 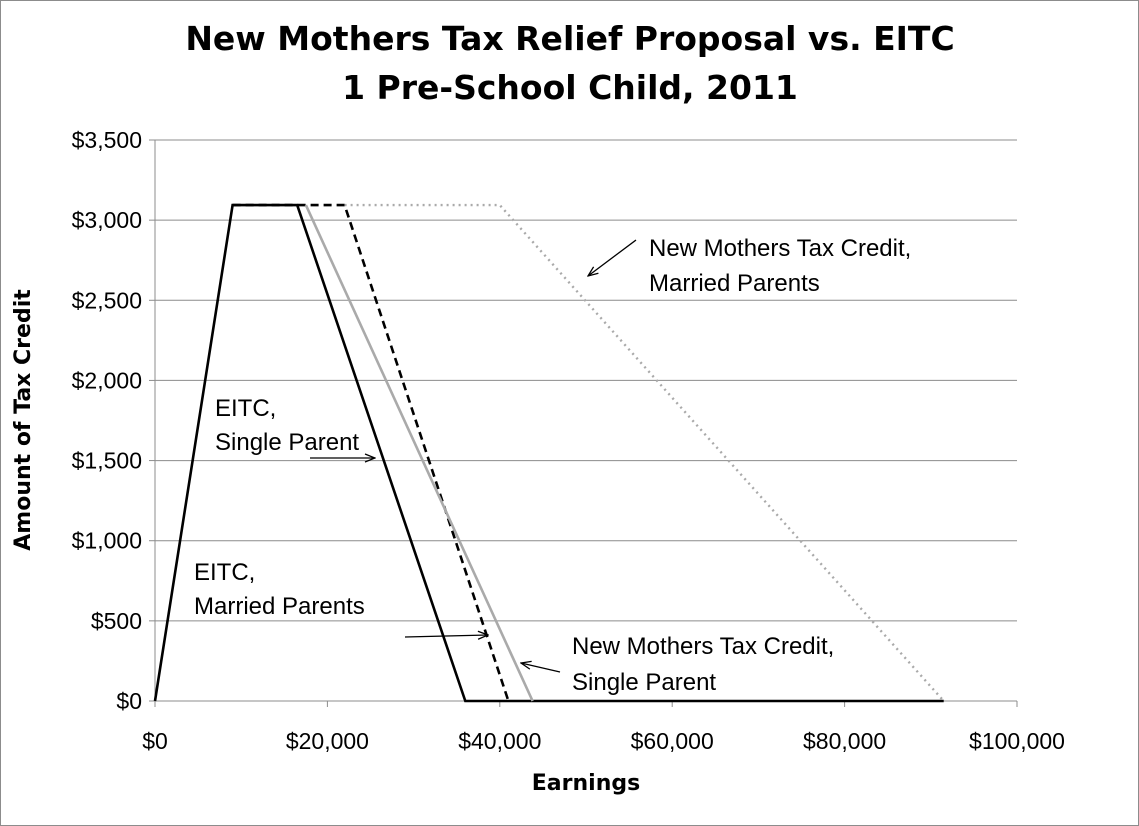 I want to click on annotation-eitc-married: EITC, Married Parents, so click(x=341, y=598).